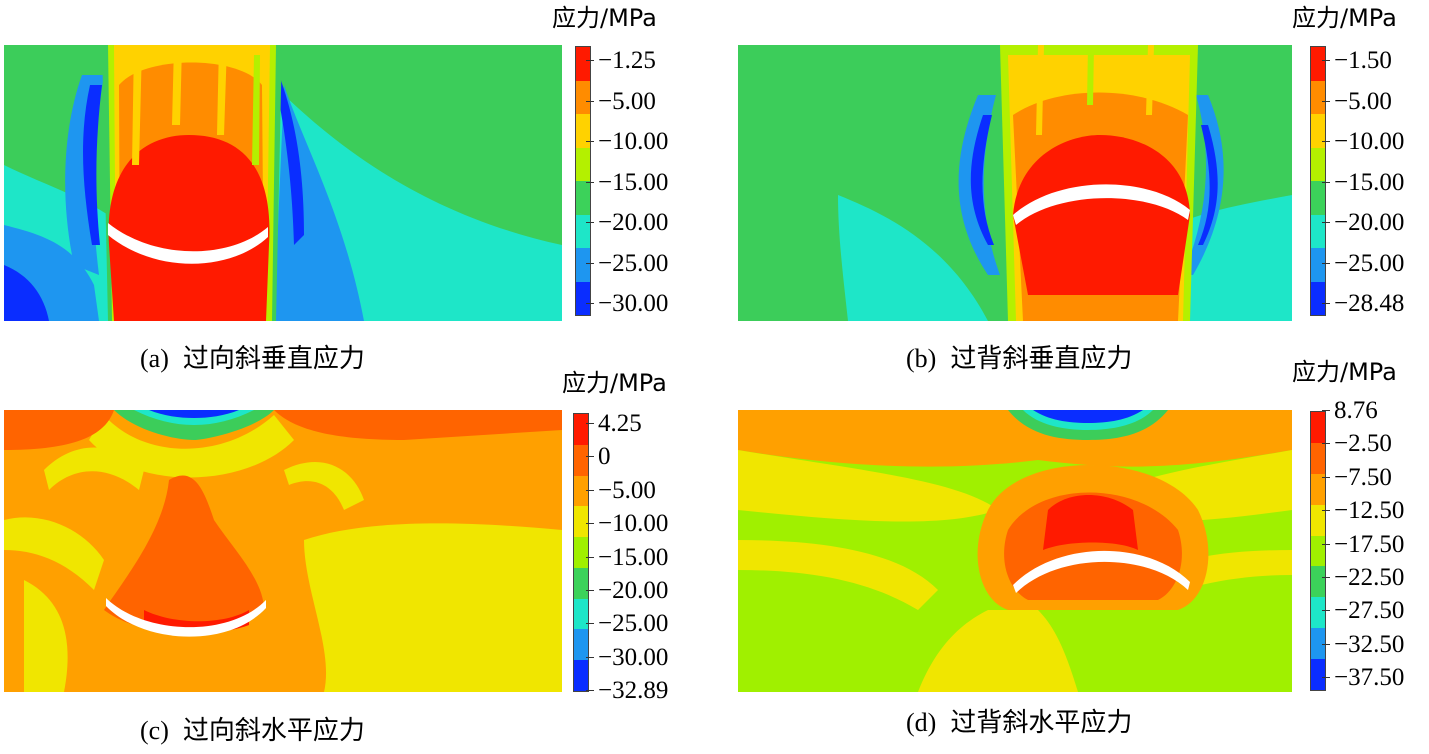  I want to click on caption-a: (a) 过向斜垂直应力, so click(252, 359).